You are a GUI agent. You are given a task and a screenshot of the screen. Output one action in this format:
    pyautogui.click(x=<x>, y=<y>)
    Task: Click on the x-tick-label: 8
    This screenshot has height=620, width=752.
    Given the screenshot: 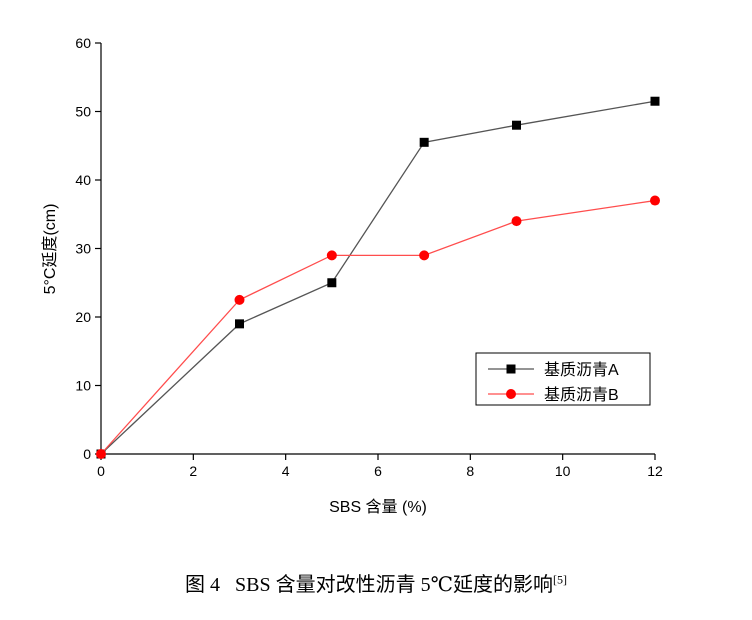 What is the action you would take?
    pyautogui.click(x=470, y=471)
    